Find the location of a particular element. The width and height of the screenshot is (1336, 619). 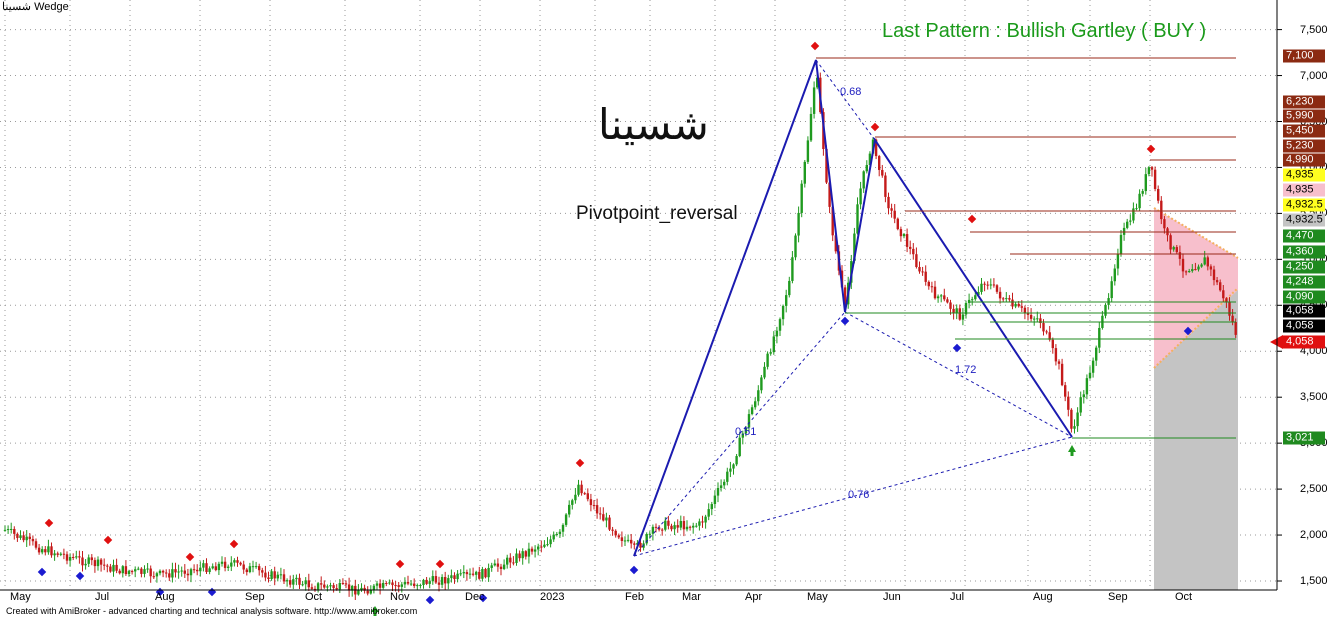

wedge-area is located at coordinates (1196, 288).